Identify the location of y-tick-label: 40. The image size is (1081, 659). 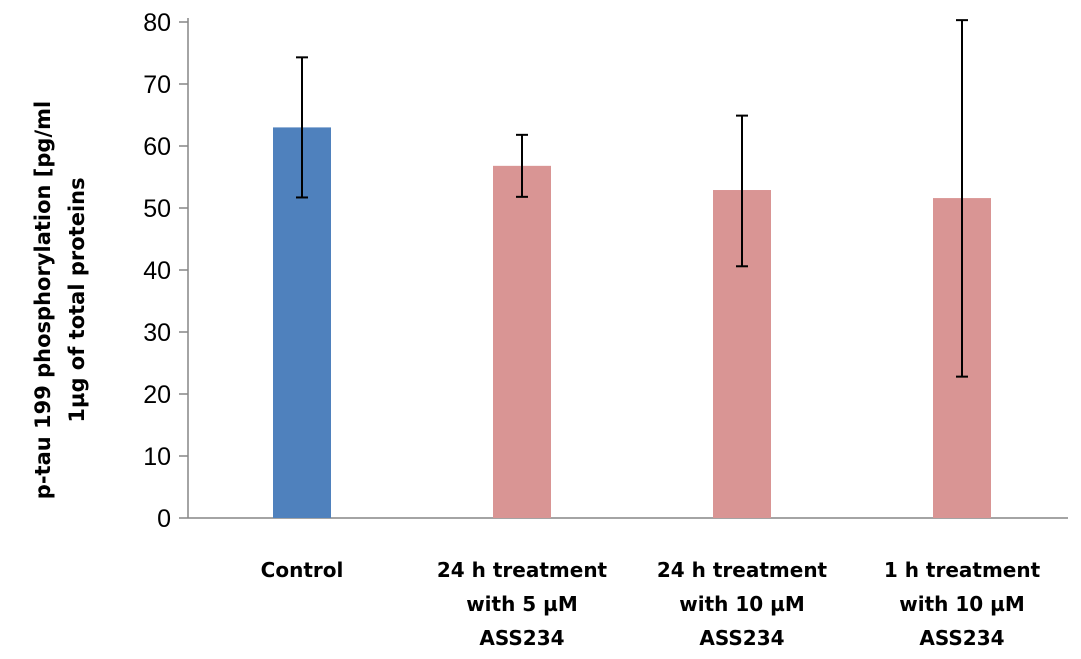
(157, 271).